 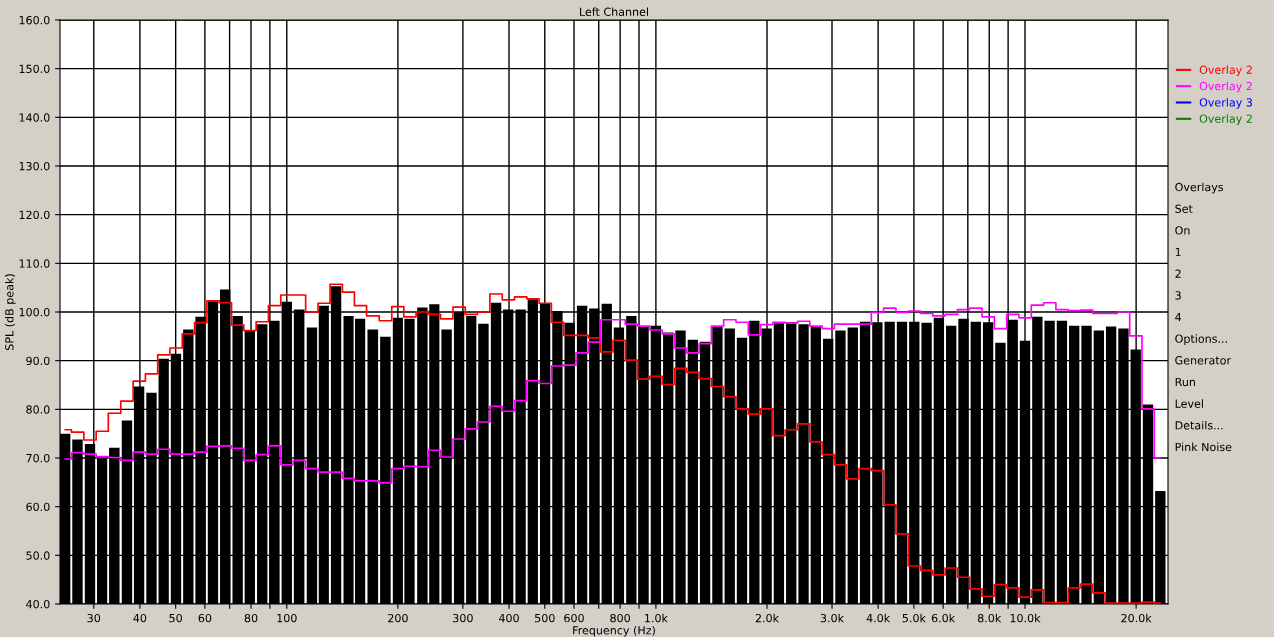 I want to click on y-tick-label: 90.0, so click(x=38, y=361).